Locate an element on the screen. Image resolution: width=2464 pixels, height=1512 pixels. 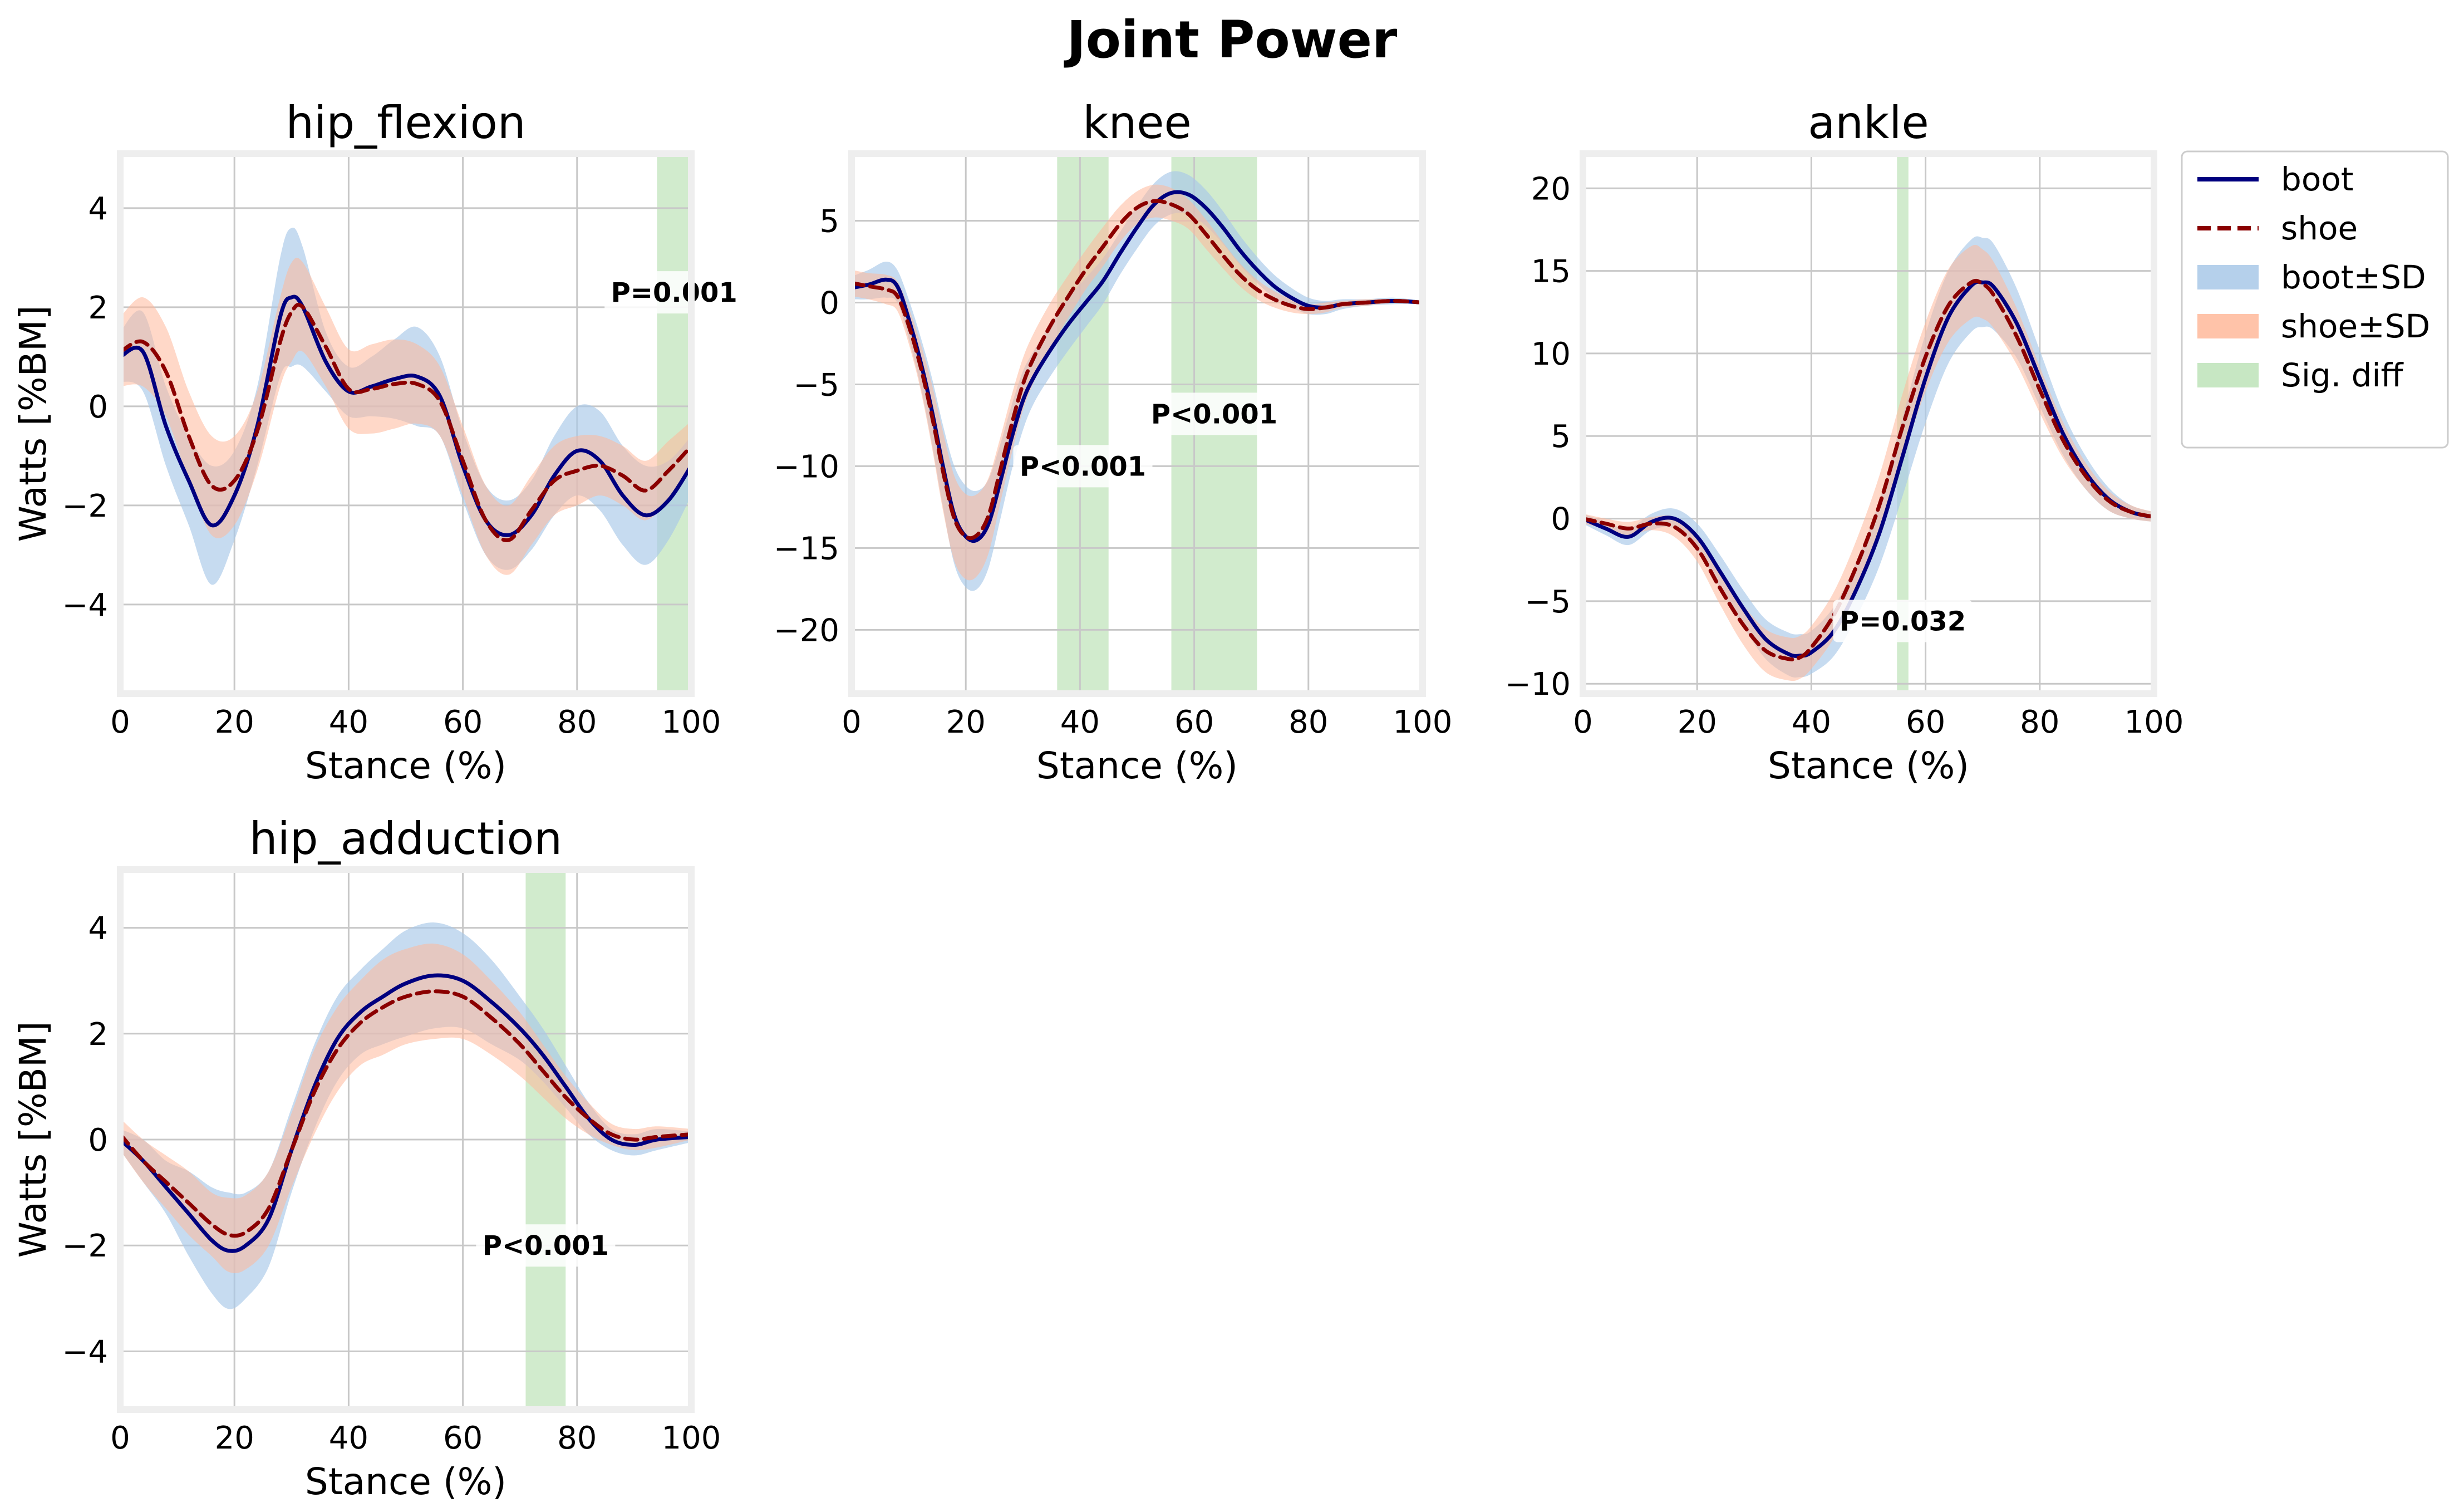
band-boot-sd is located at coordinates (1137, 381).